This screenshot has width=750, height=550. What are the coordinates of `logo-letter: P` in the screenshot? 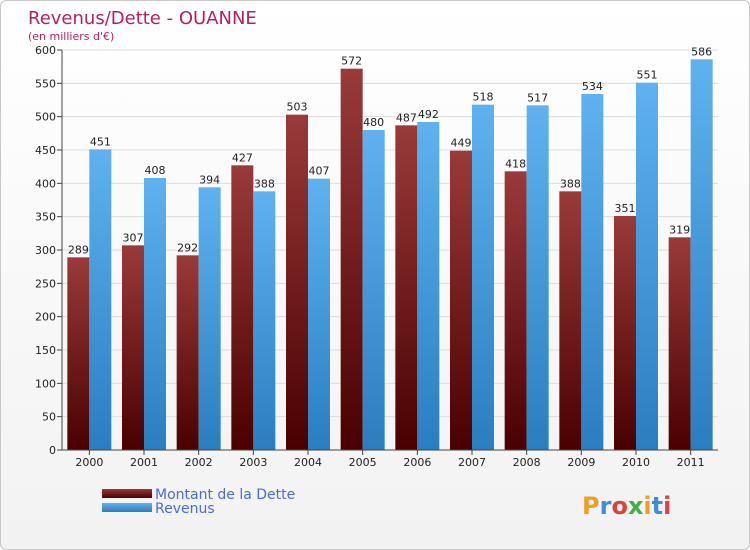 It's located at (591, 506).